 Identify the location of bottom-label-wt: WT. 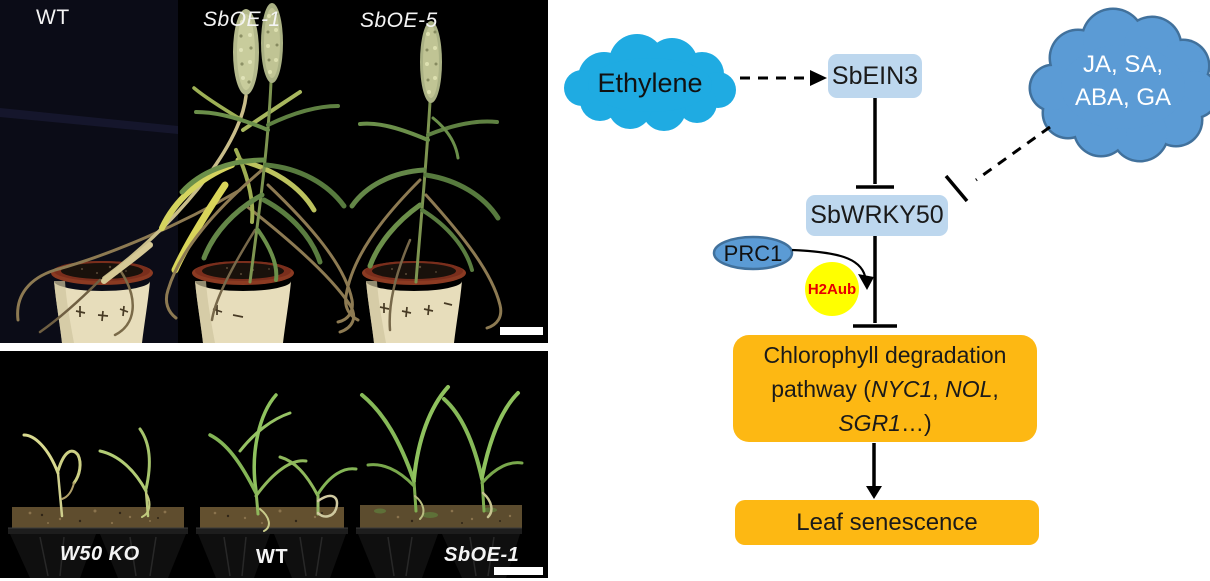
(272, 557).